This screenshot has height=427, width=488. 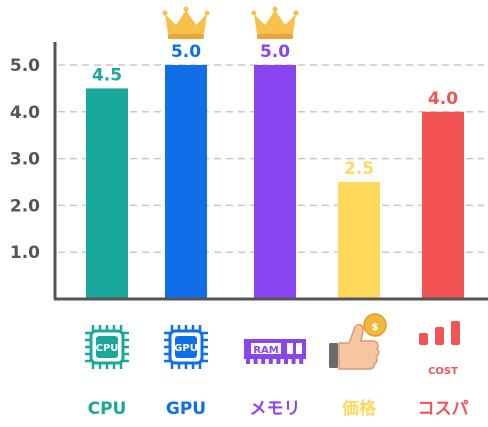 I want to click on y-tick-label: 1.0, so click(x=25, y=253).